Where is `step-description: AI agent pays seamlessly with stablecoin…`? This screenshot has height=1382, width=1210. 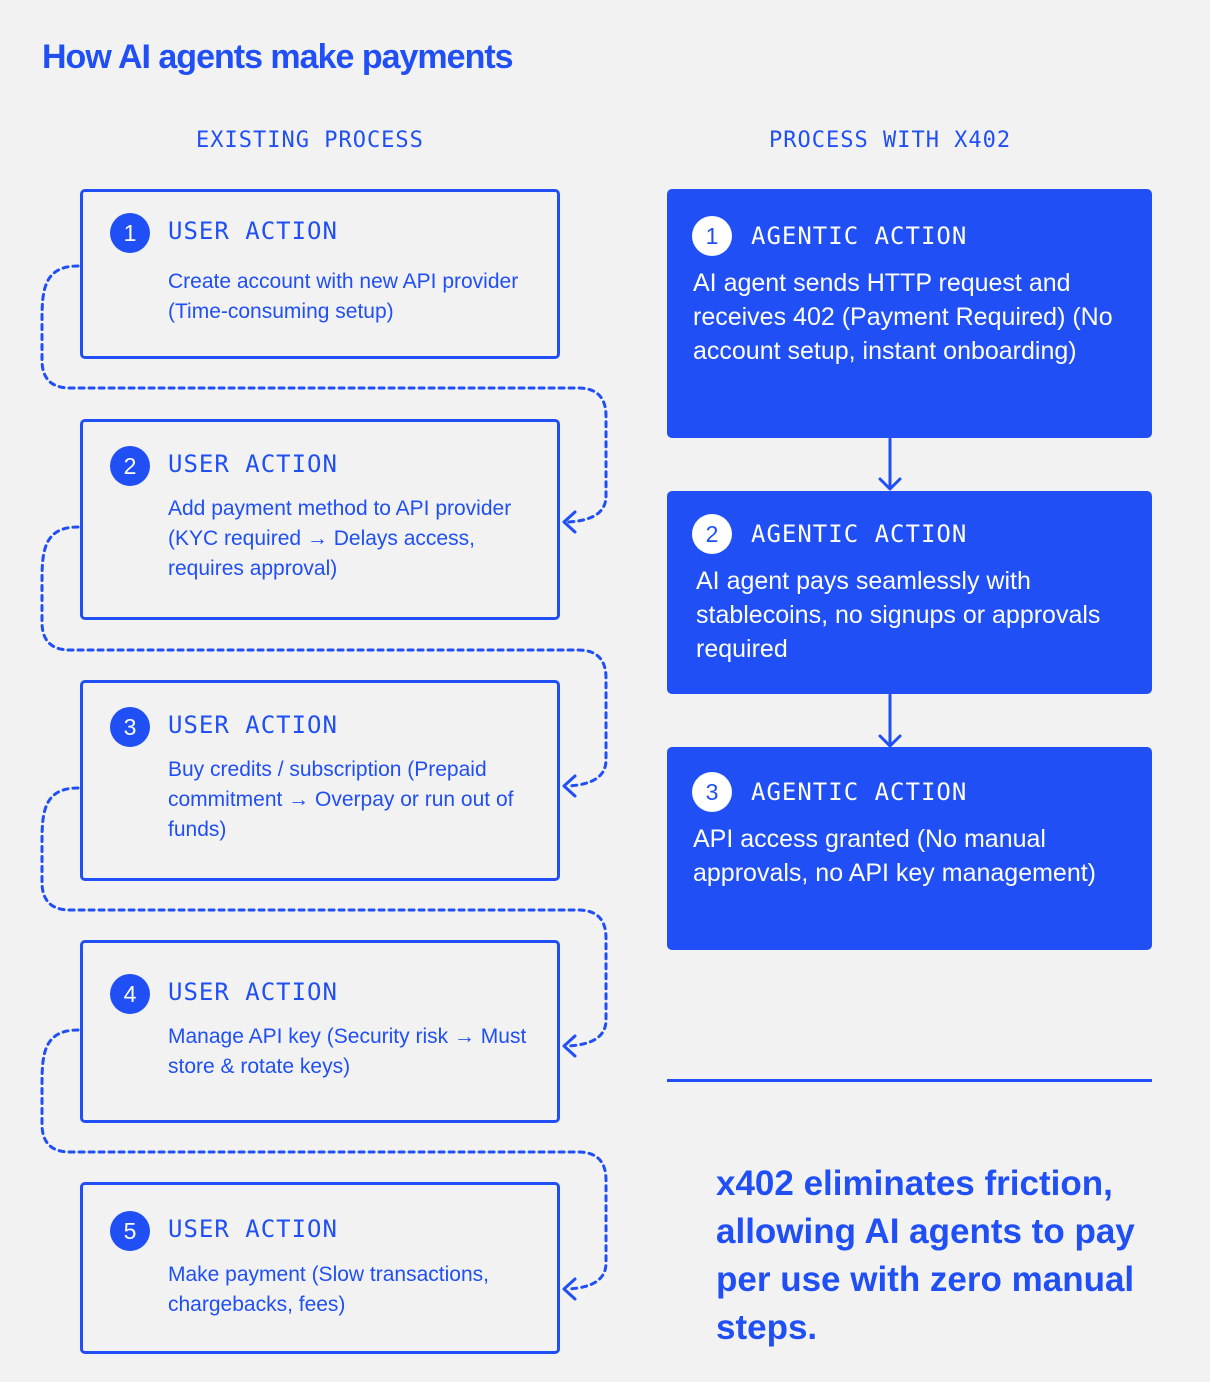
step-description: AI agent pays seamlessly with stablecoin… is located at coordinates (898, 615).